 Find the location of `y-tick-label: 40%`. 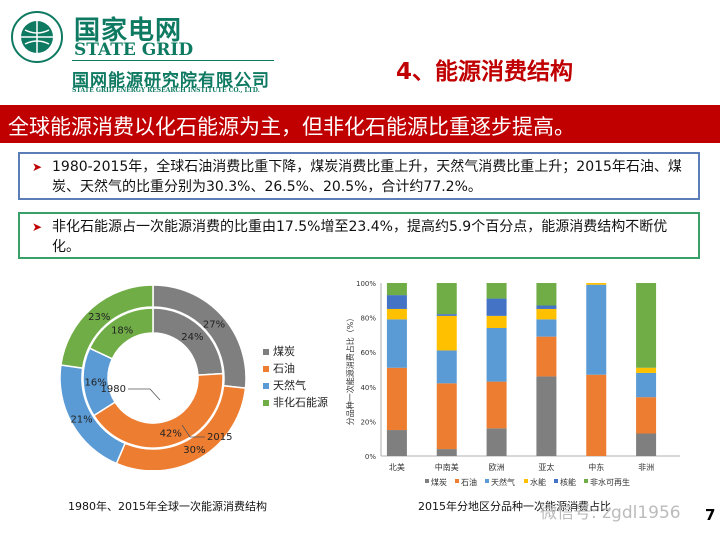

y-tick-label: 40% is located at coordinates (368, 388).